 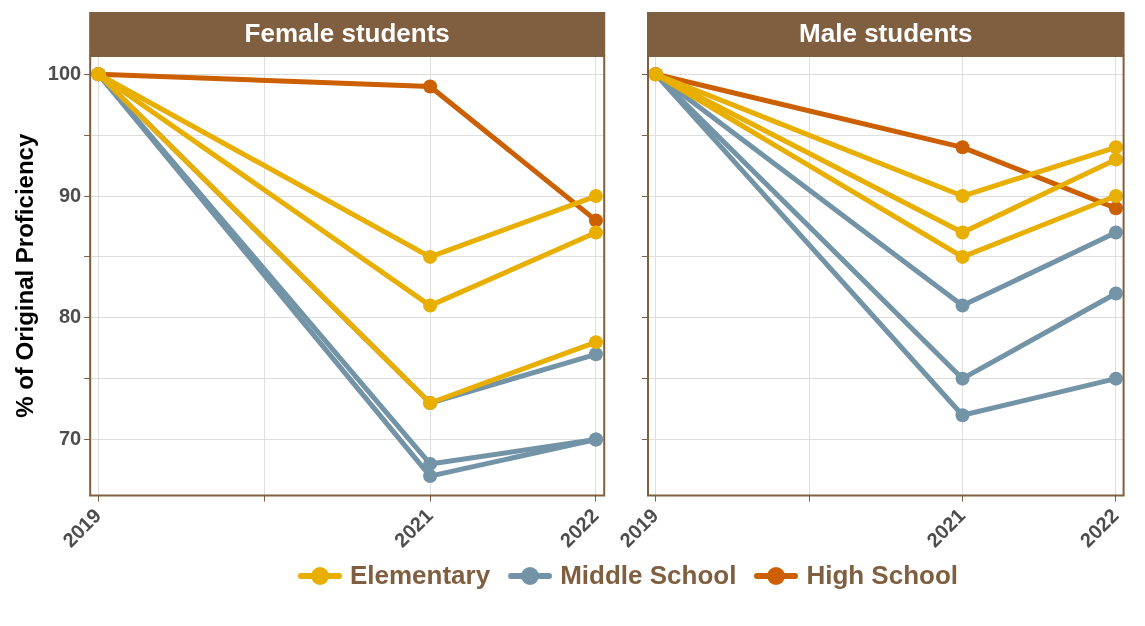 What do you see at coordinates (882, 575) in the screenshot?
I see `legend-label: High School` at bounding box center [882, 575].